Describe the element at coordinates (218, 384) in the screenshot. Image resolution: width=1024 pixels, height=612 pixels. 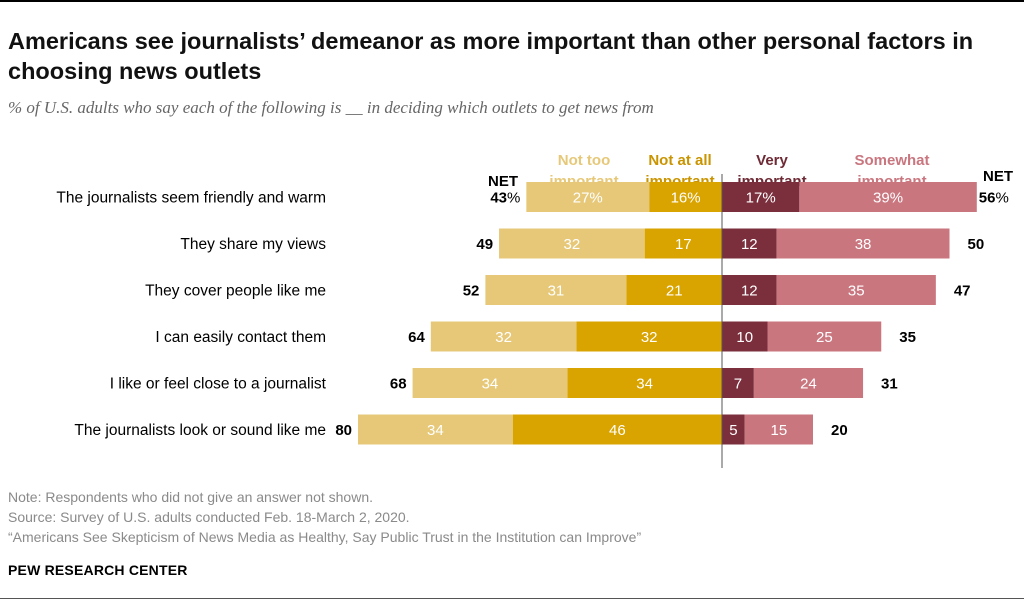
I see `category-label: I like or feel close to a journalist` at that location.